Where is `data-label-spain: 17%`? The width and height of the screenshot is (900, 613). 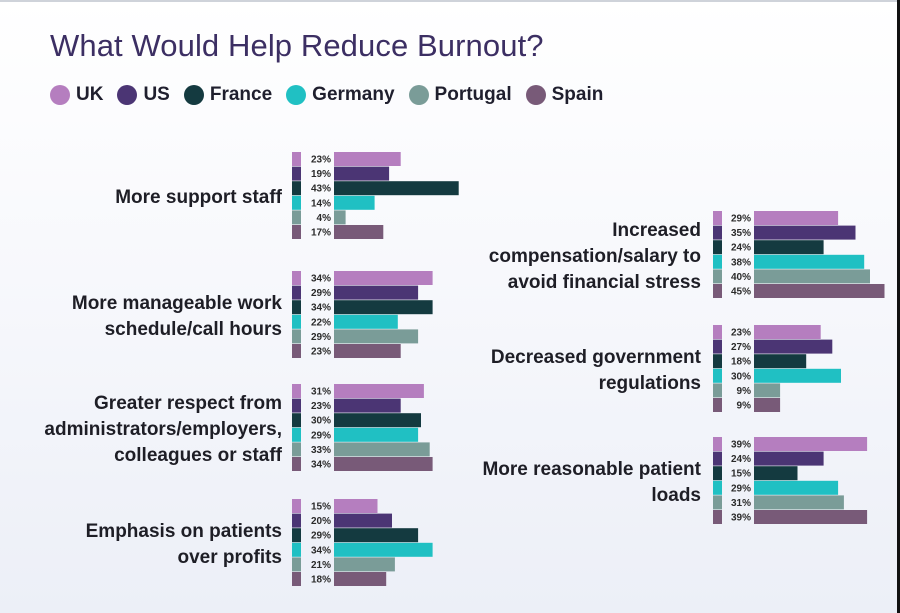
data-label-spain: 17% is located at coordinates (321, 233).